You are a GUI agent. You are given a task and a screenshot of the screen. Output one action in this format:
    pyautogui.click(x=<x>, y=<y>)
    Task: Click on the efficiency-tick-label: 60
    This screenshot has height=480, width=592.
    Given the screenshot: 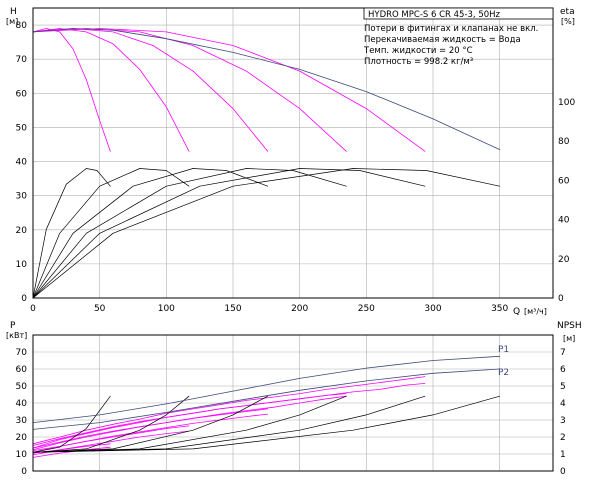 What is the action you would take?
    pyautogui.click(x=564, y=181)
    